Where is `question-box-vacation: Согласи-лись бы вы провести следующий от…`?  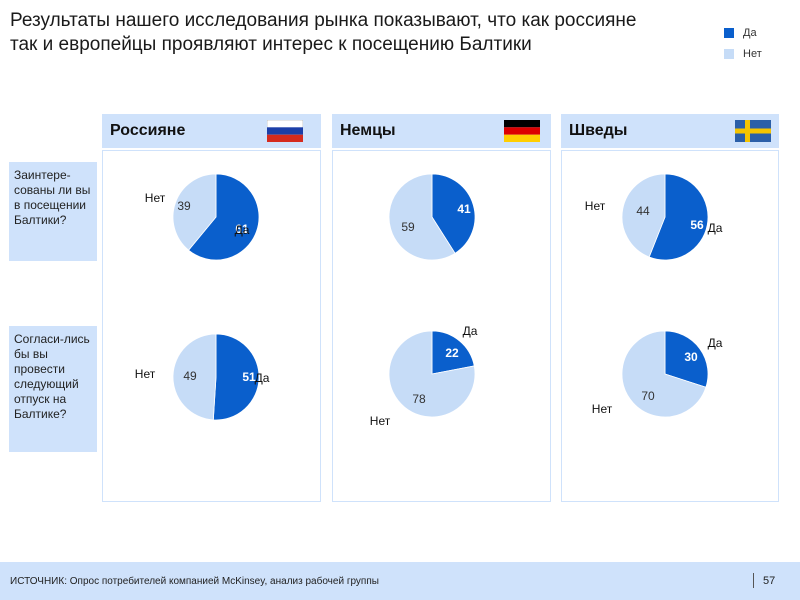
question-box-vacation: Согласи-лись бы вы провести следующий от… is located at coordinates (53, 389).